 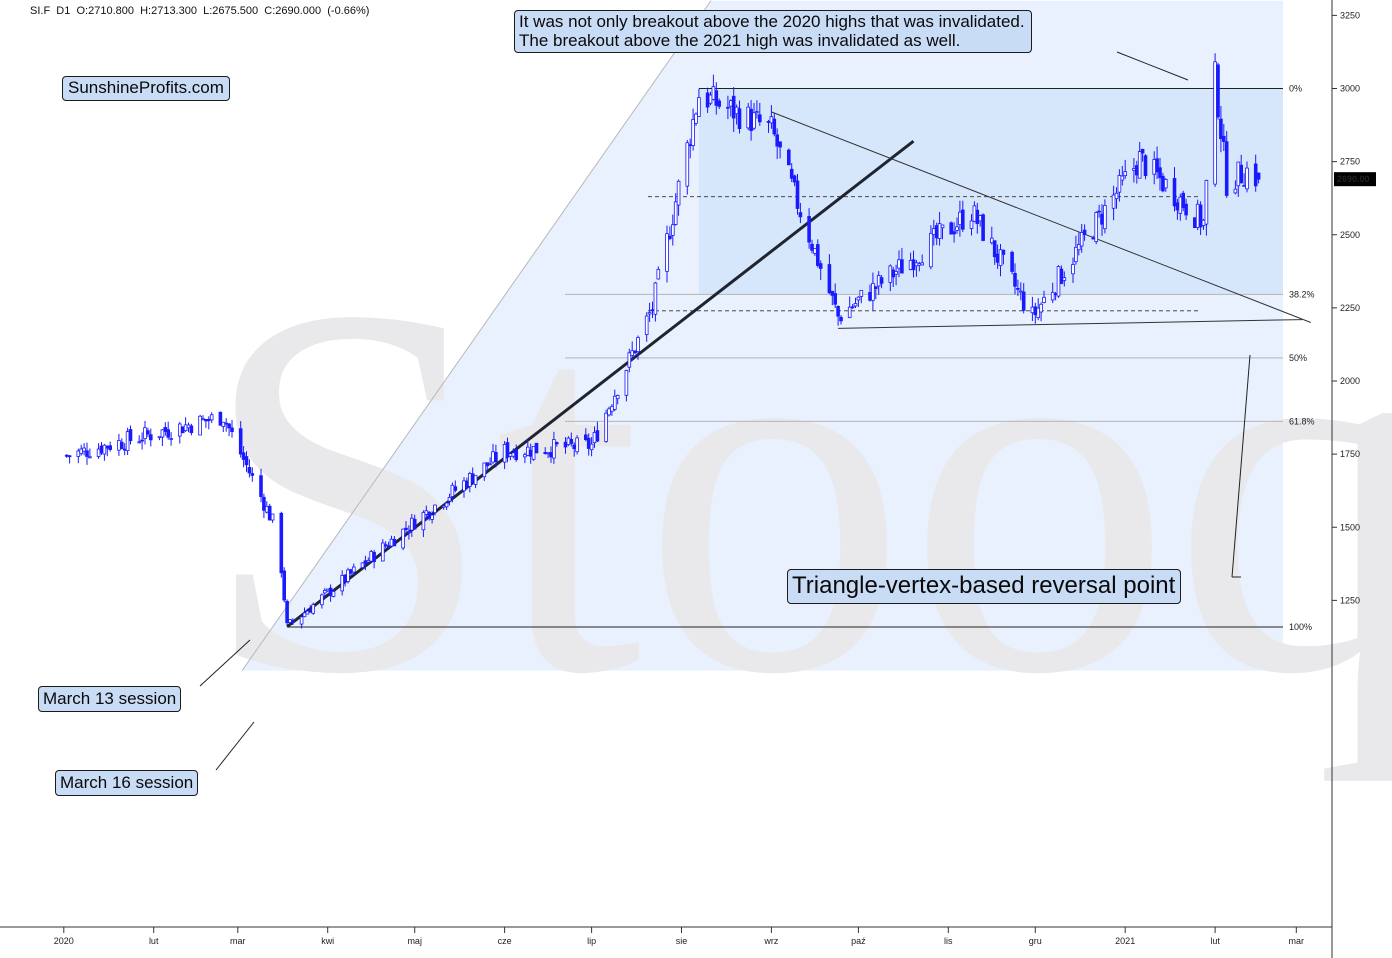 I want to click on x-tick-label: 2021, so click(x=1125, y=941).